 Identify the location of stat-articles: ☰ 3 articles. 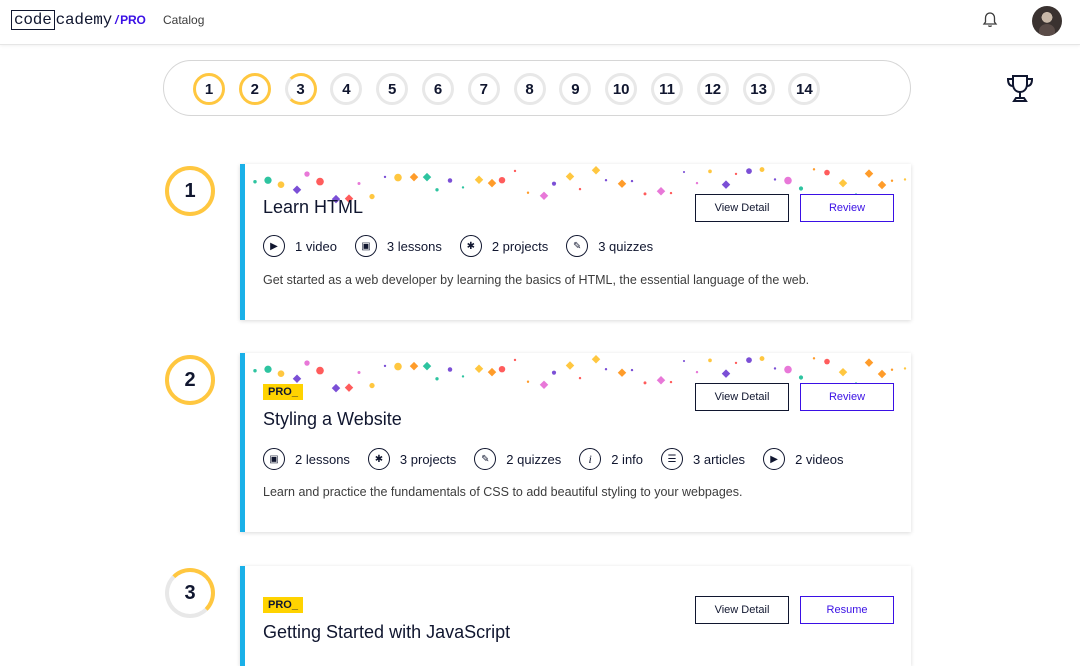
(703, 459).